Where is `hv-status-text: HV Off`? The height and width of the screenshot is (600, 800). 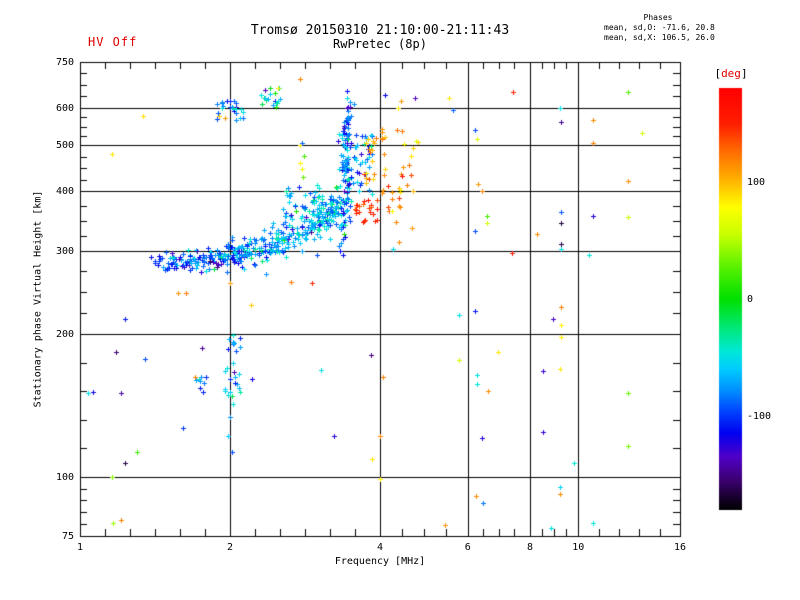
hv-status-text: HV Off is located at coordinates (113, 42).